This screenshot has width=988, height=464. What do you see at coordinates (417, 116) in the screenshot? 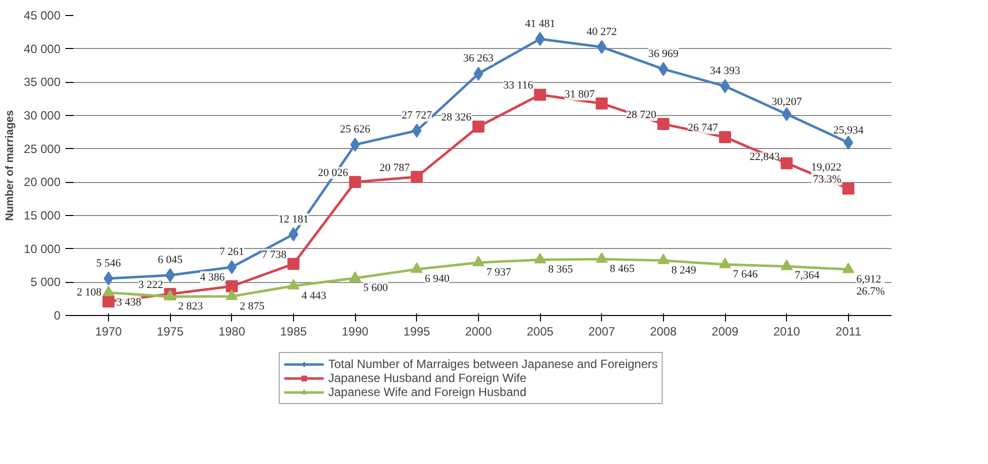
I see `data-label: 27 727` at bounding box center [417, 116].